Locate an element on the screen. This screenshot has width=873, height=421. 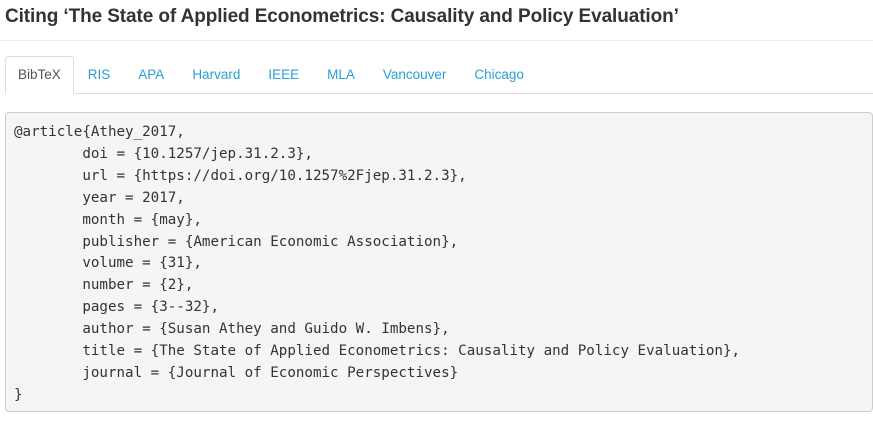
tab-vancouver: Vancouver is located at coordinates (414, 74).